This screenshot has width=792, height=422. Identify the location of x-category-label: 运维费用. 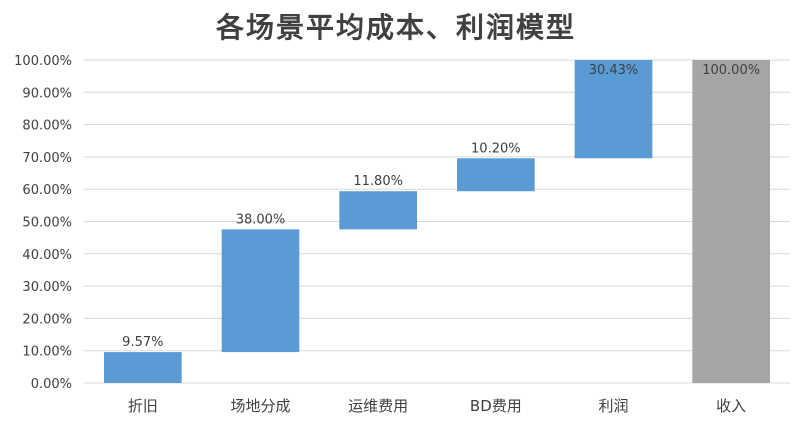
(378, 406).